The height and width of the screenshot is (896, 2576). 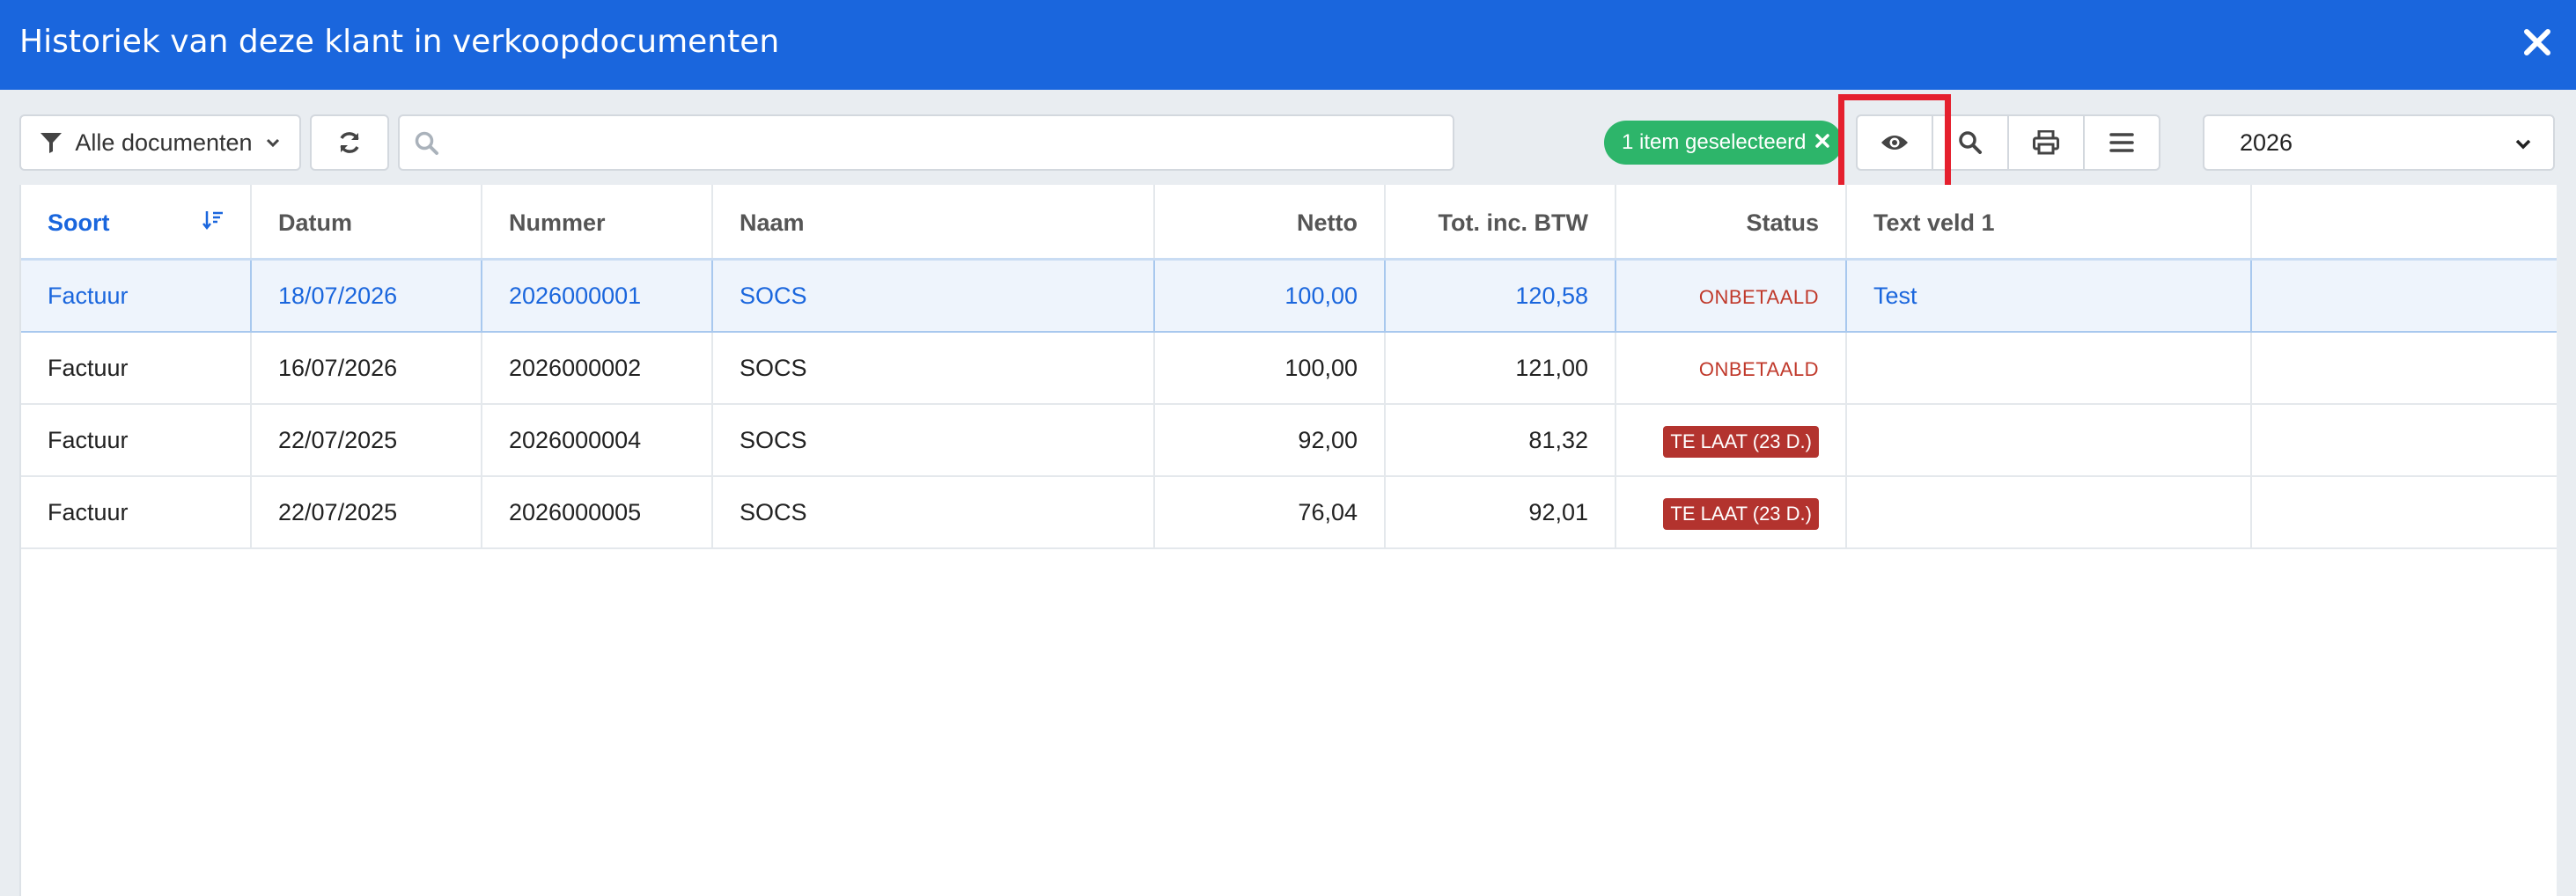 What do you see at coordinates (136, 221) in the screenshot?
I see `column-header-soort: Soort` at bounding box center [136, 221].